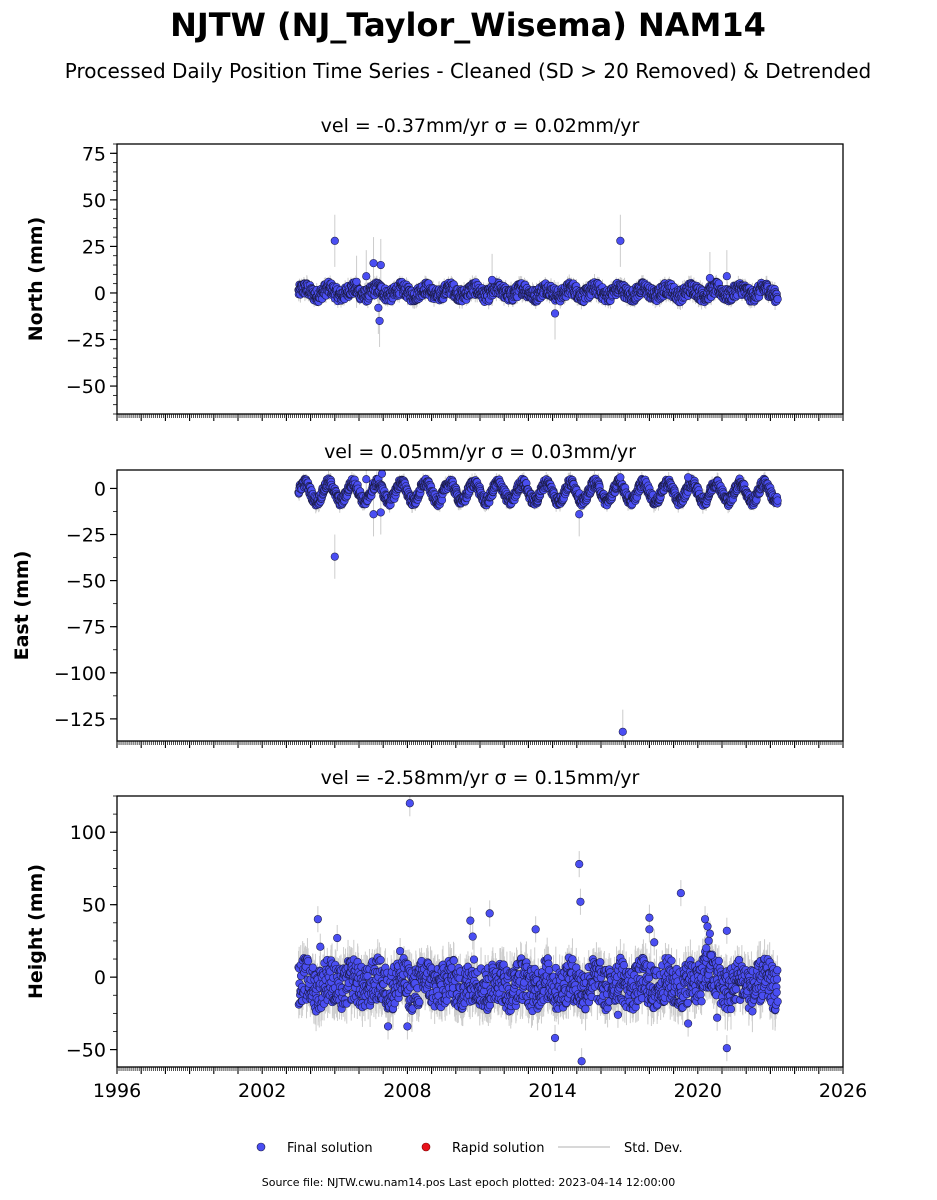 This screenshot has height=1200, width=937. What do you see at coordinates (94, 154) in the screenshot?
I see `y-tick-label: 75` at bounding box center [94, 154].